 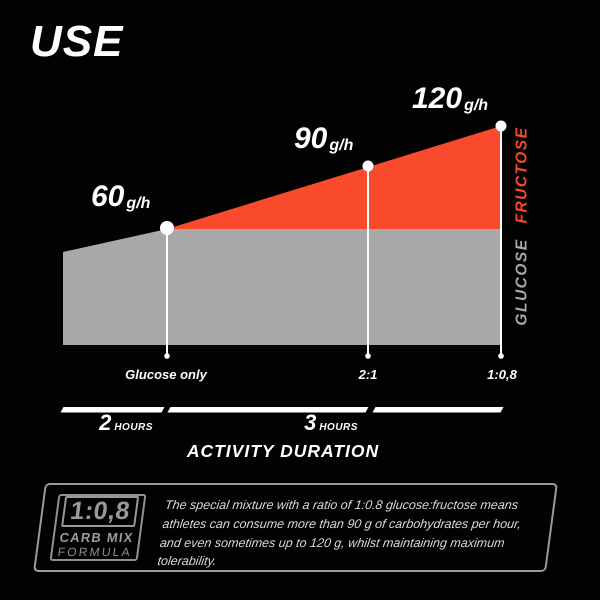 What do you see at coordinates (324, 138) in the screenshot?
I see `value-label-90: 90 g/h` at bounding box center [324, 138].